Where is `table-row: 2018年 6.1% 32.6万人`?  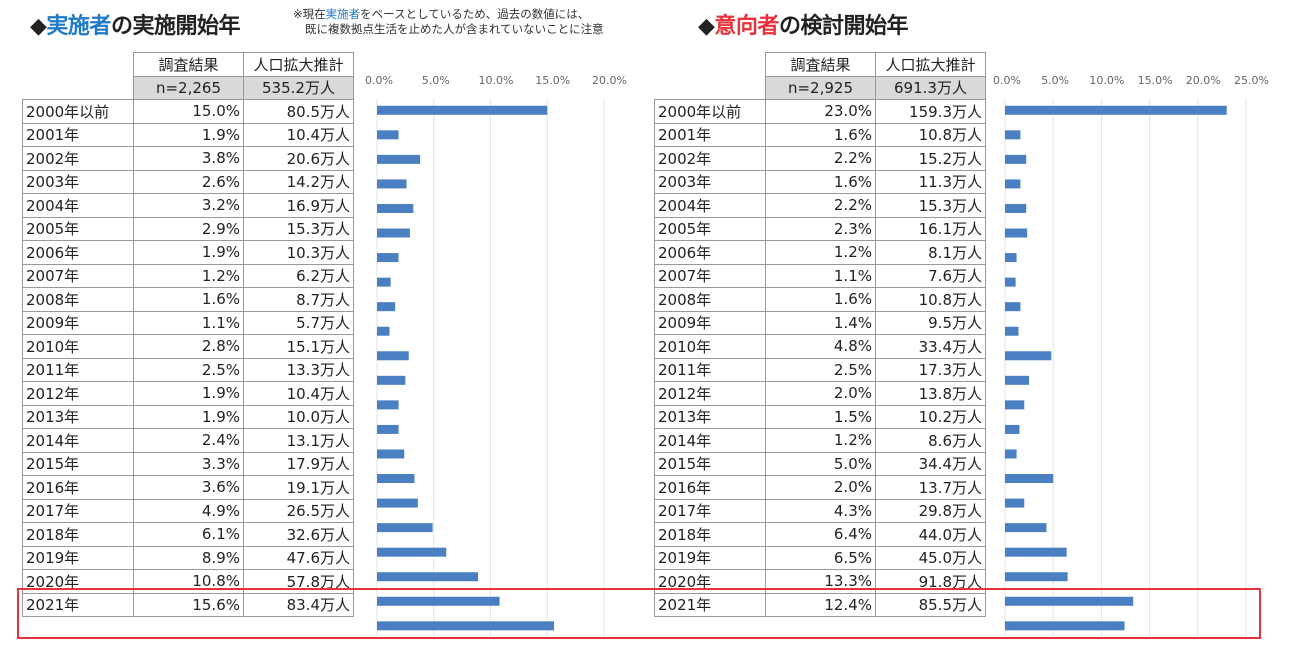 table-row: 2018年 6.1% 32.6万人 is located at coordinates (188, 534).